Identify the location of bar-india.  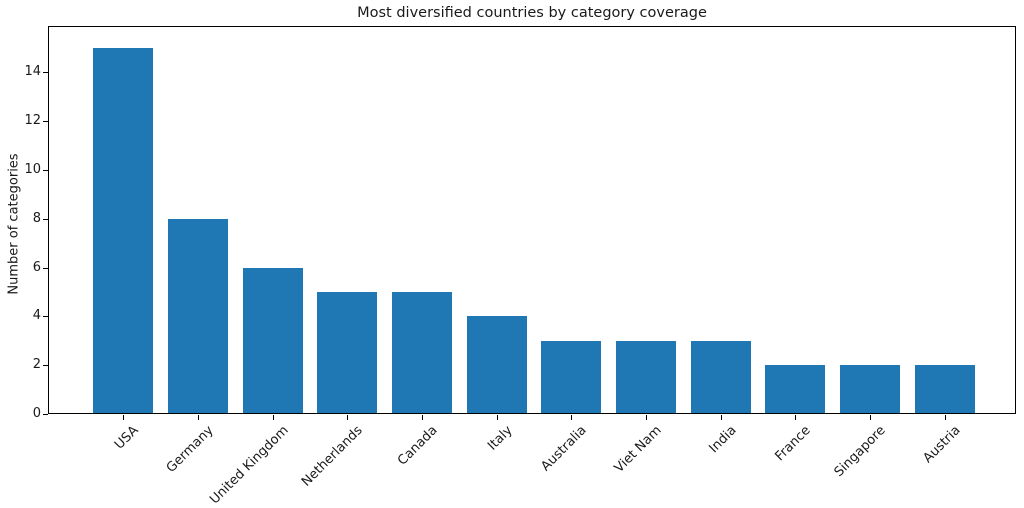
(720, 377).